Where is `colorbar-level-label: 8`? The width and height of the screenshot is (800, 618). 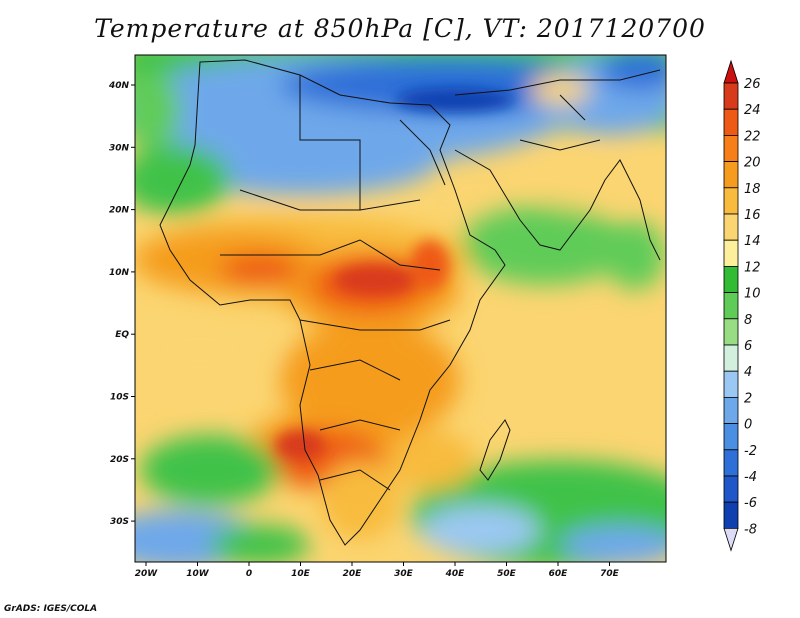 colorbar-level-label: 8 is located at coordinates (748, 320).